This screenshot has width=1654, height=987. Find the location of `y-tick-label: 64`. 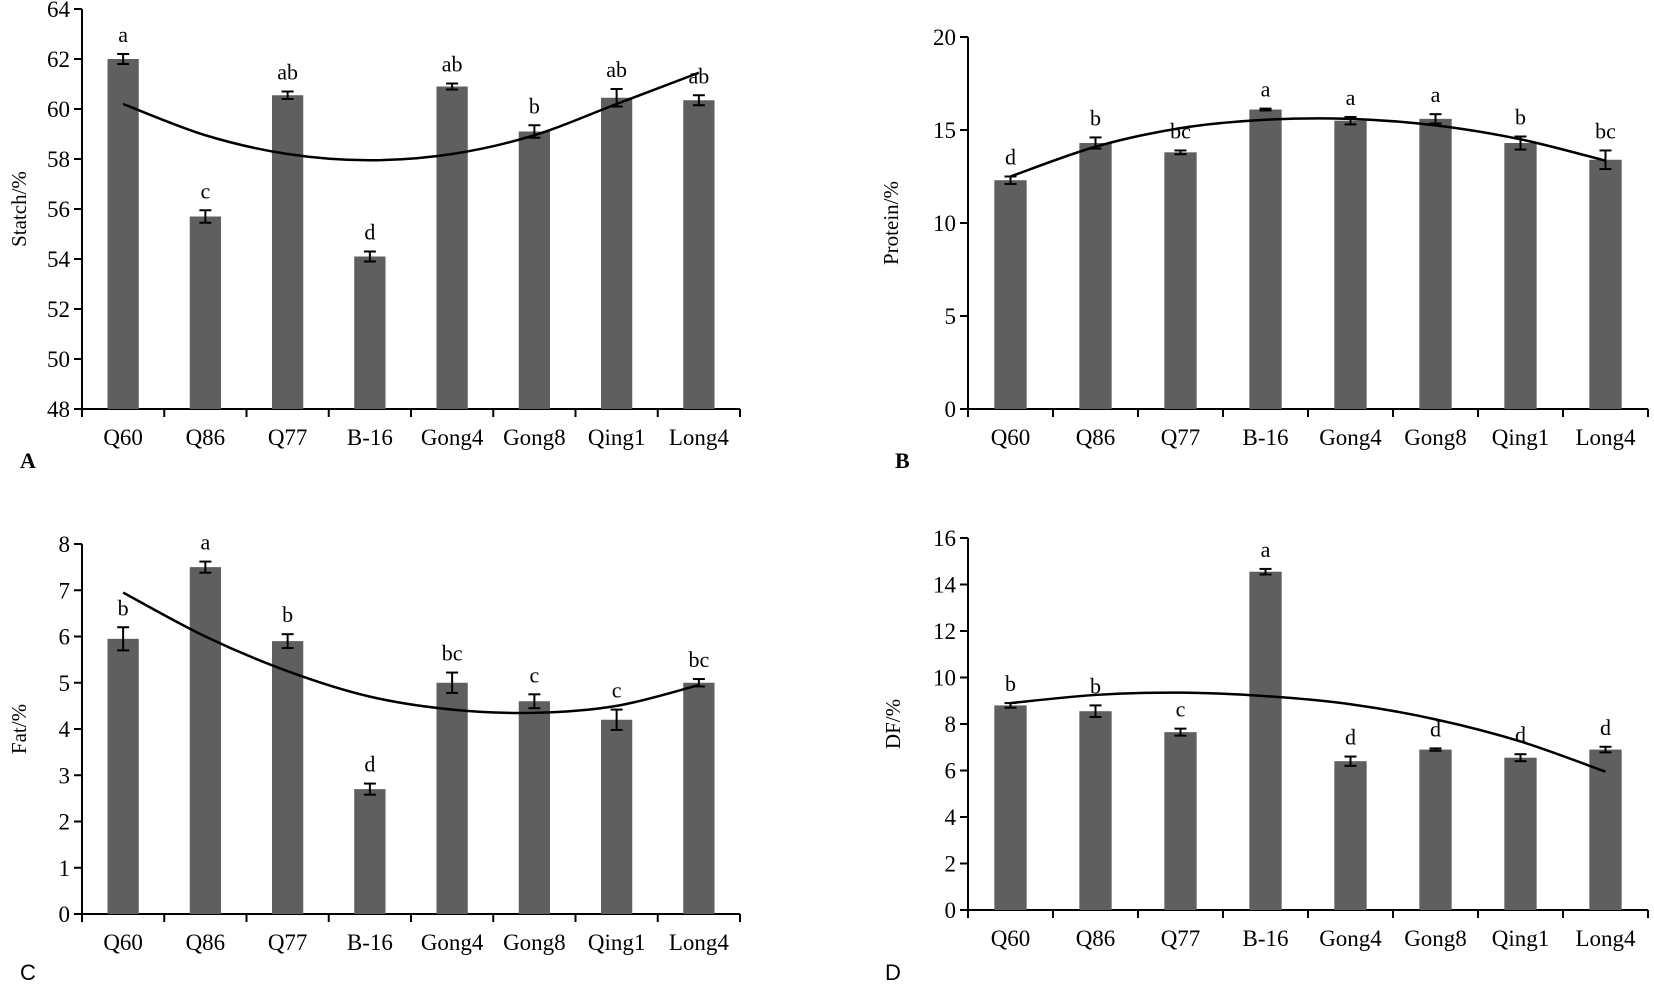

y-tick-label: 64 is located at coordinates (59, 11).